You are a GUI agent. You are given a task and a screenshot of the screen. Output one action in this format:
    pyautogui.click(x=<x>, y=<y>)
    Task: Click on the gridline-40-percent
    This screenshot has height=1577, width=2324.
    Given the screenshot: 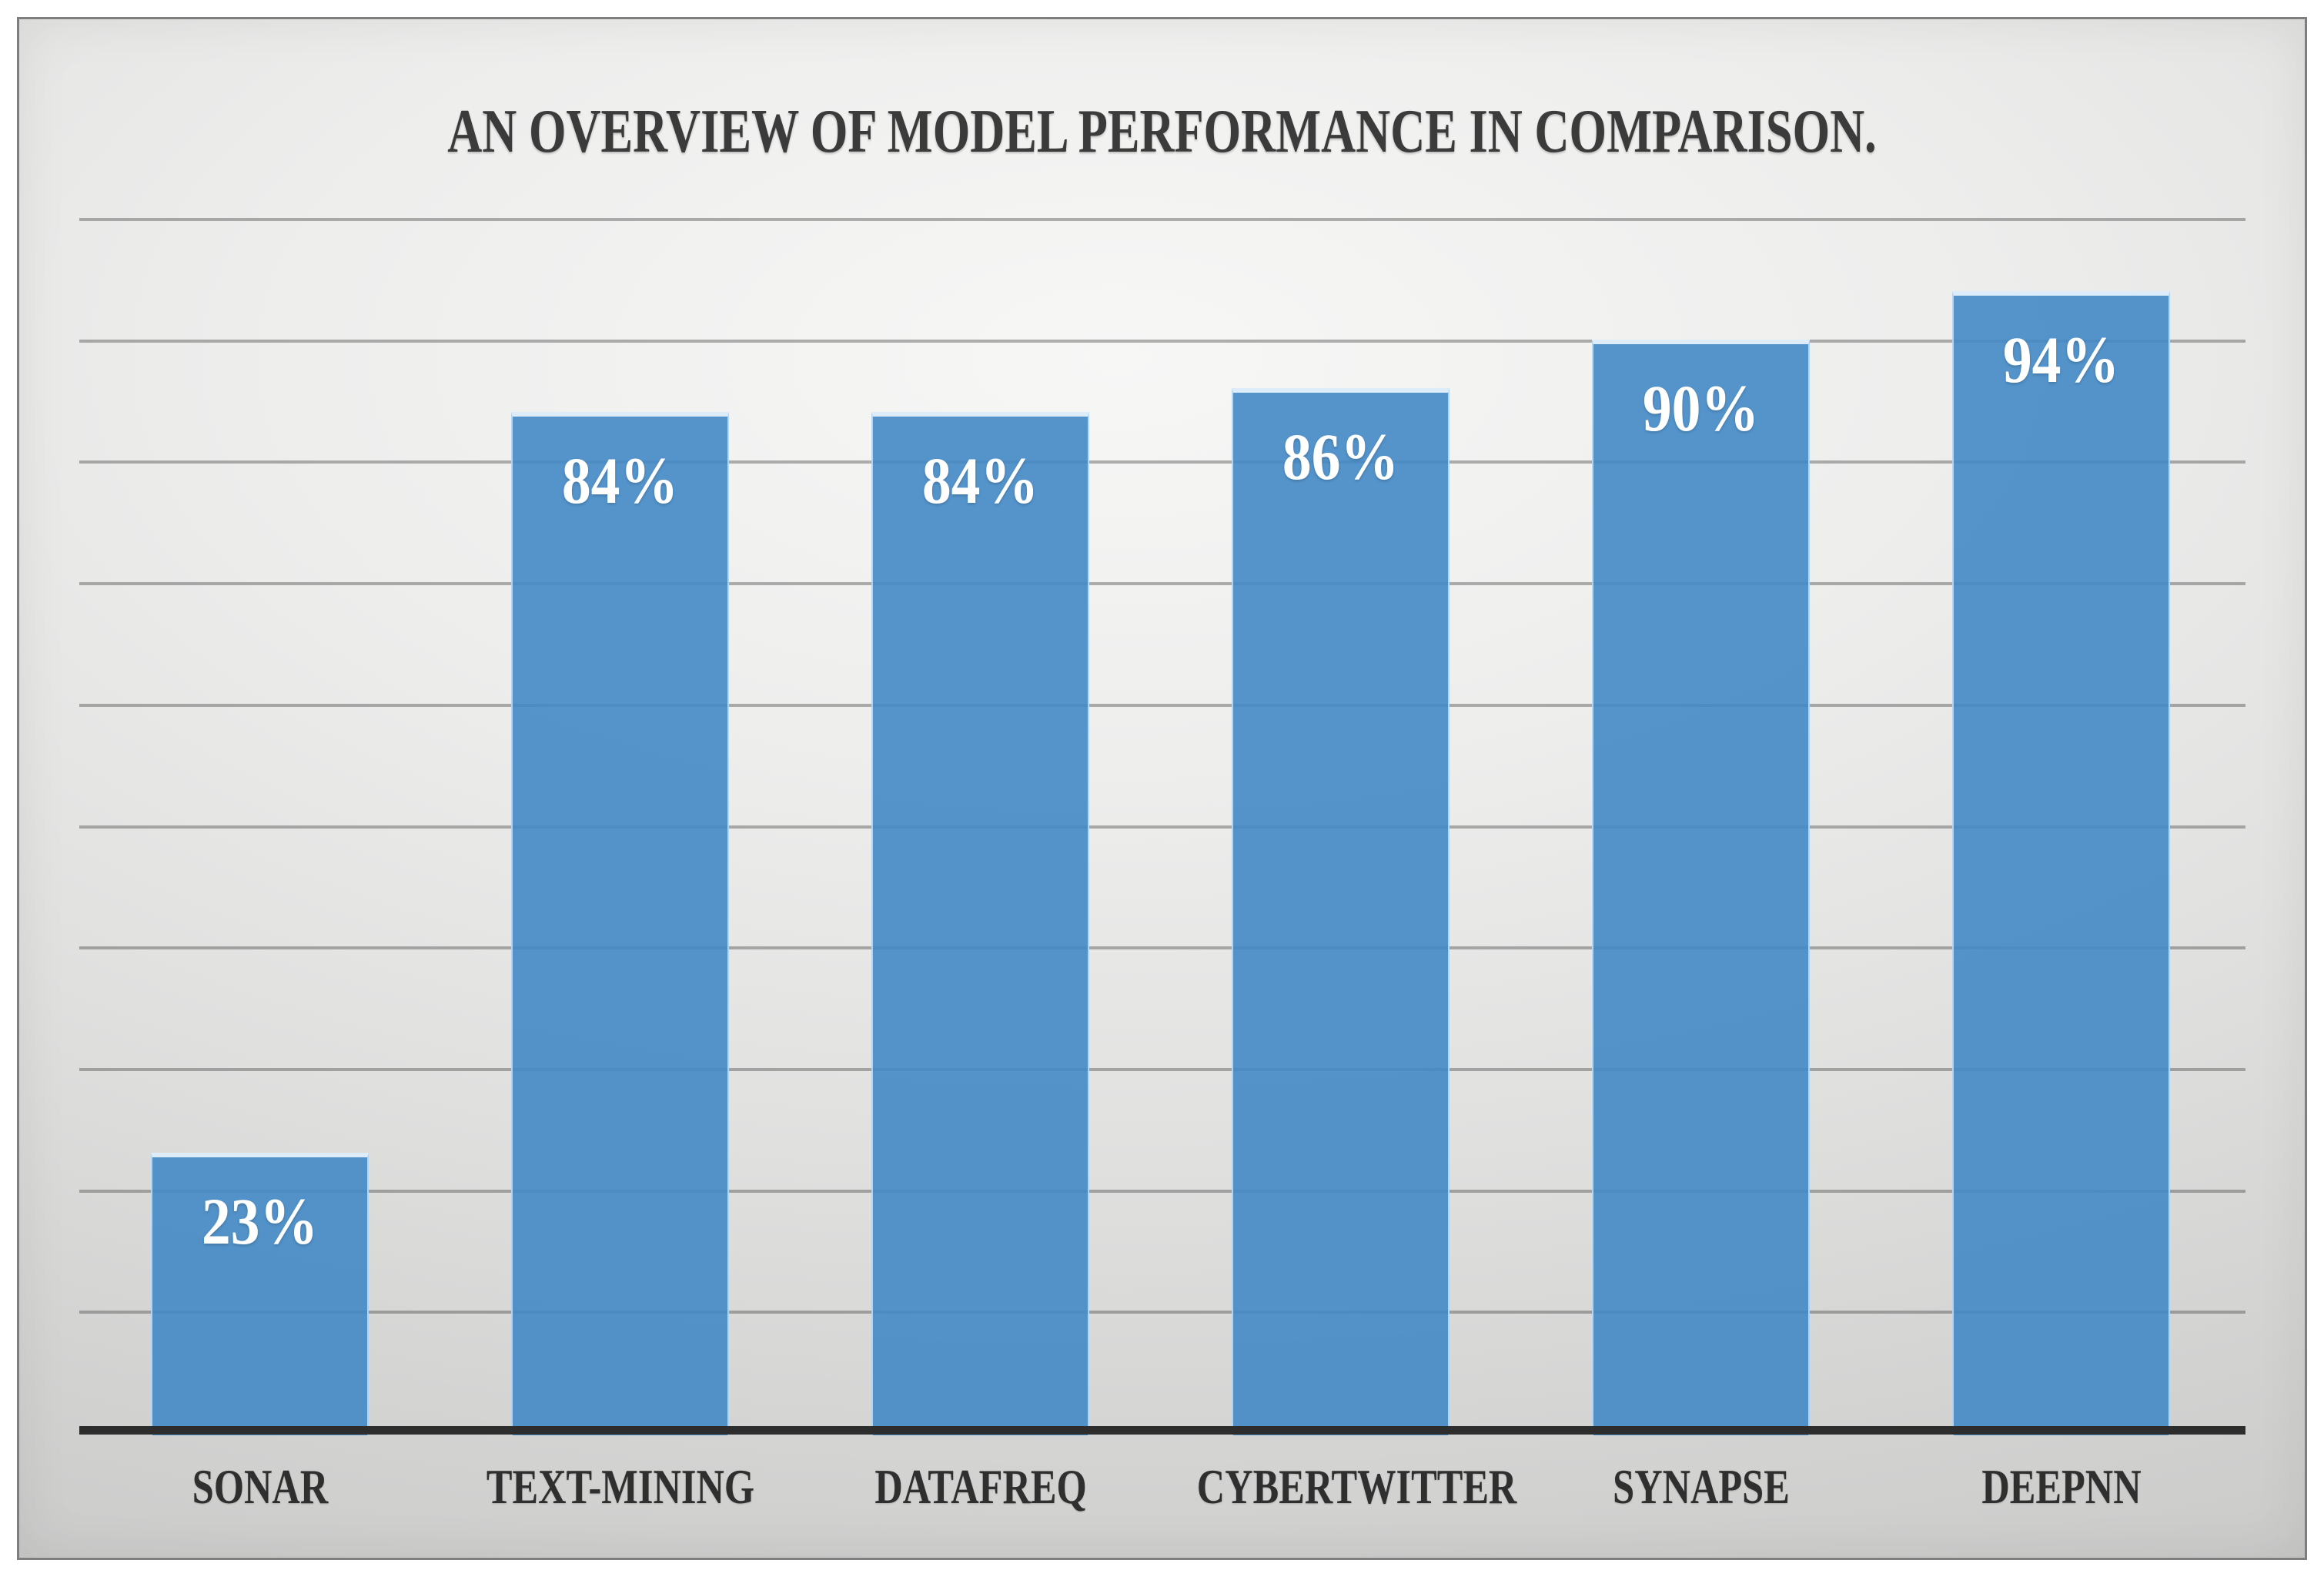 What is the action you would take?
    pyautogui.click(x=1162, y=947)
    